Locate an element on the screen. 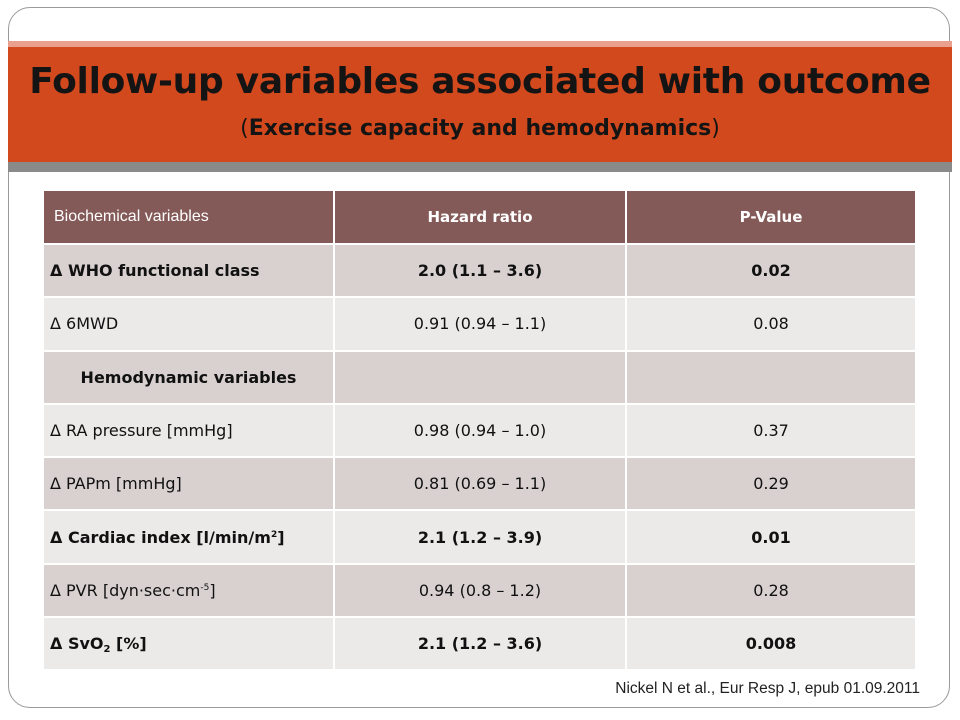  row-label: Δ Cardiac index [l/min/m2] is located at coordinates (189, 537).